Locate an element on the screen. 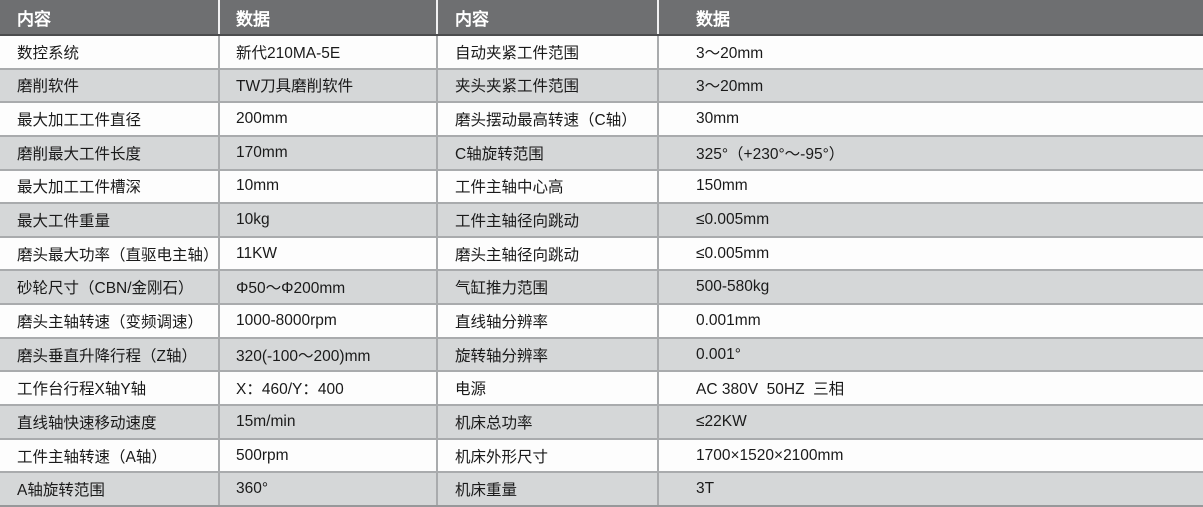 This screenshot has height=507, width=1203. table-row: A轴旋转范围 360° 机床重量 3T is located at coordinates (601, 489).